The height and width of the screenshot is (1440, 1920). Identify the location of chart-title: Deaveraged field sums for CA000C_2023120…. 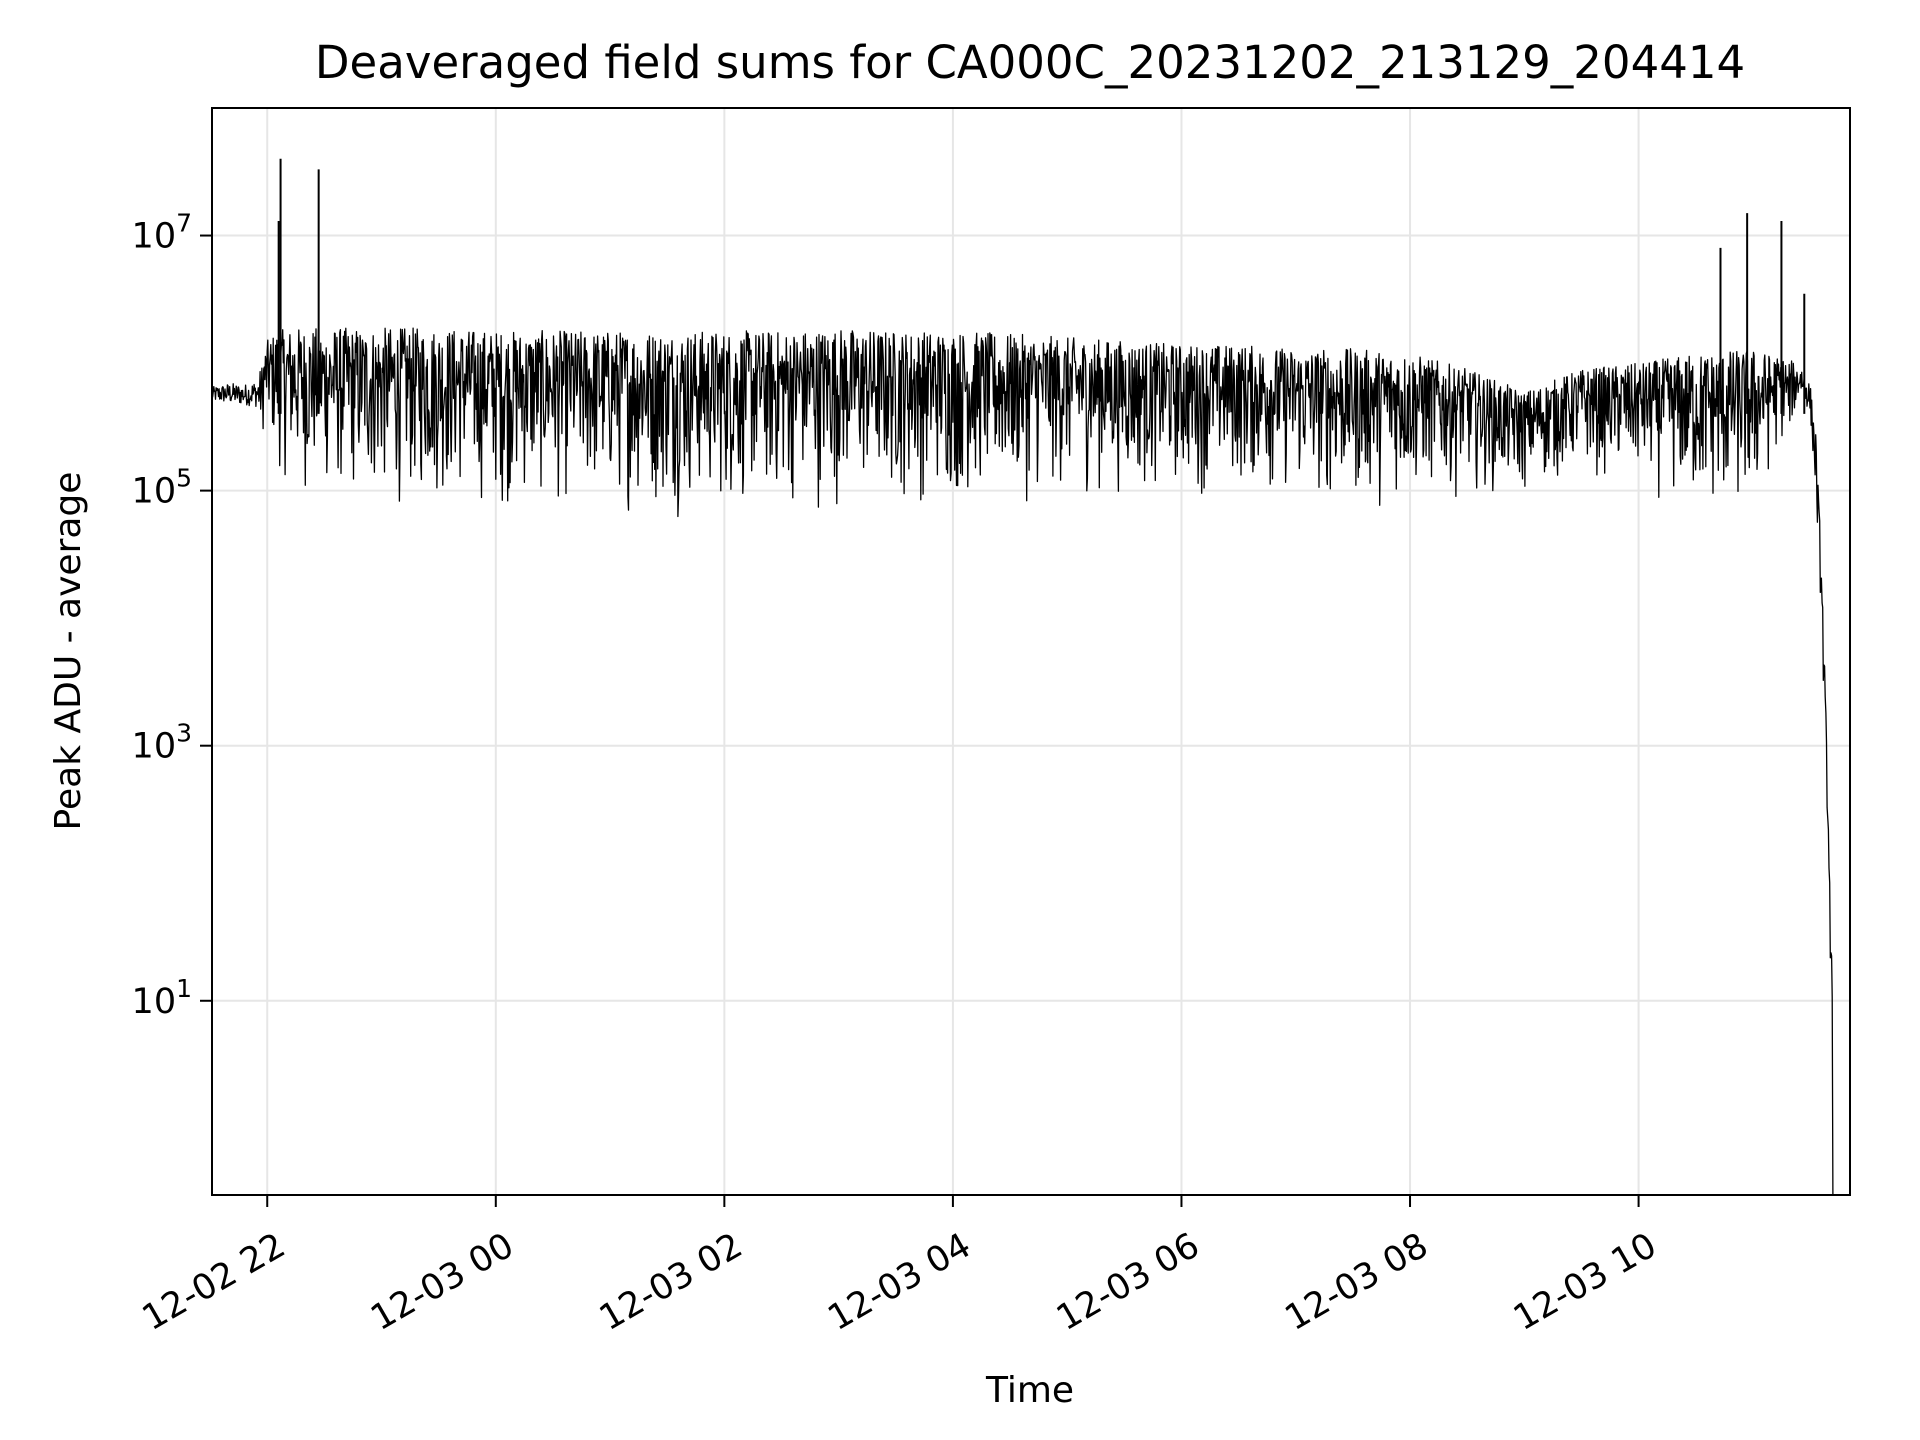
(1030, 62).